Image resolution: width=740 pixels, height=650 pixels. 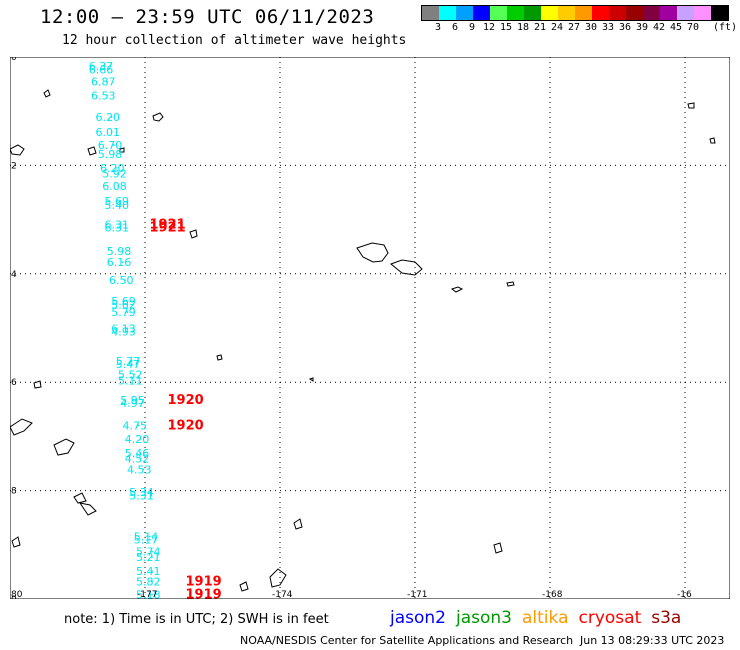 I want to click on longitude-label: -177, so click(x=147, y=594).